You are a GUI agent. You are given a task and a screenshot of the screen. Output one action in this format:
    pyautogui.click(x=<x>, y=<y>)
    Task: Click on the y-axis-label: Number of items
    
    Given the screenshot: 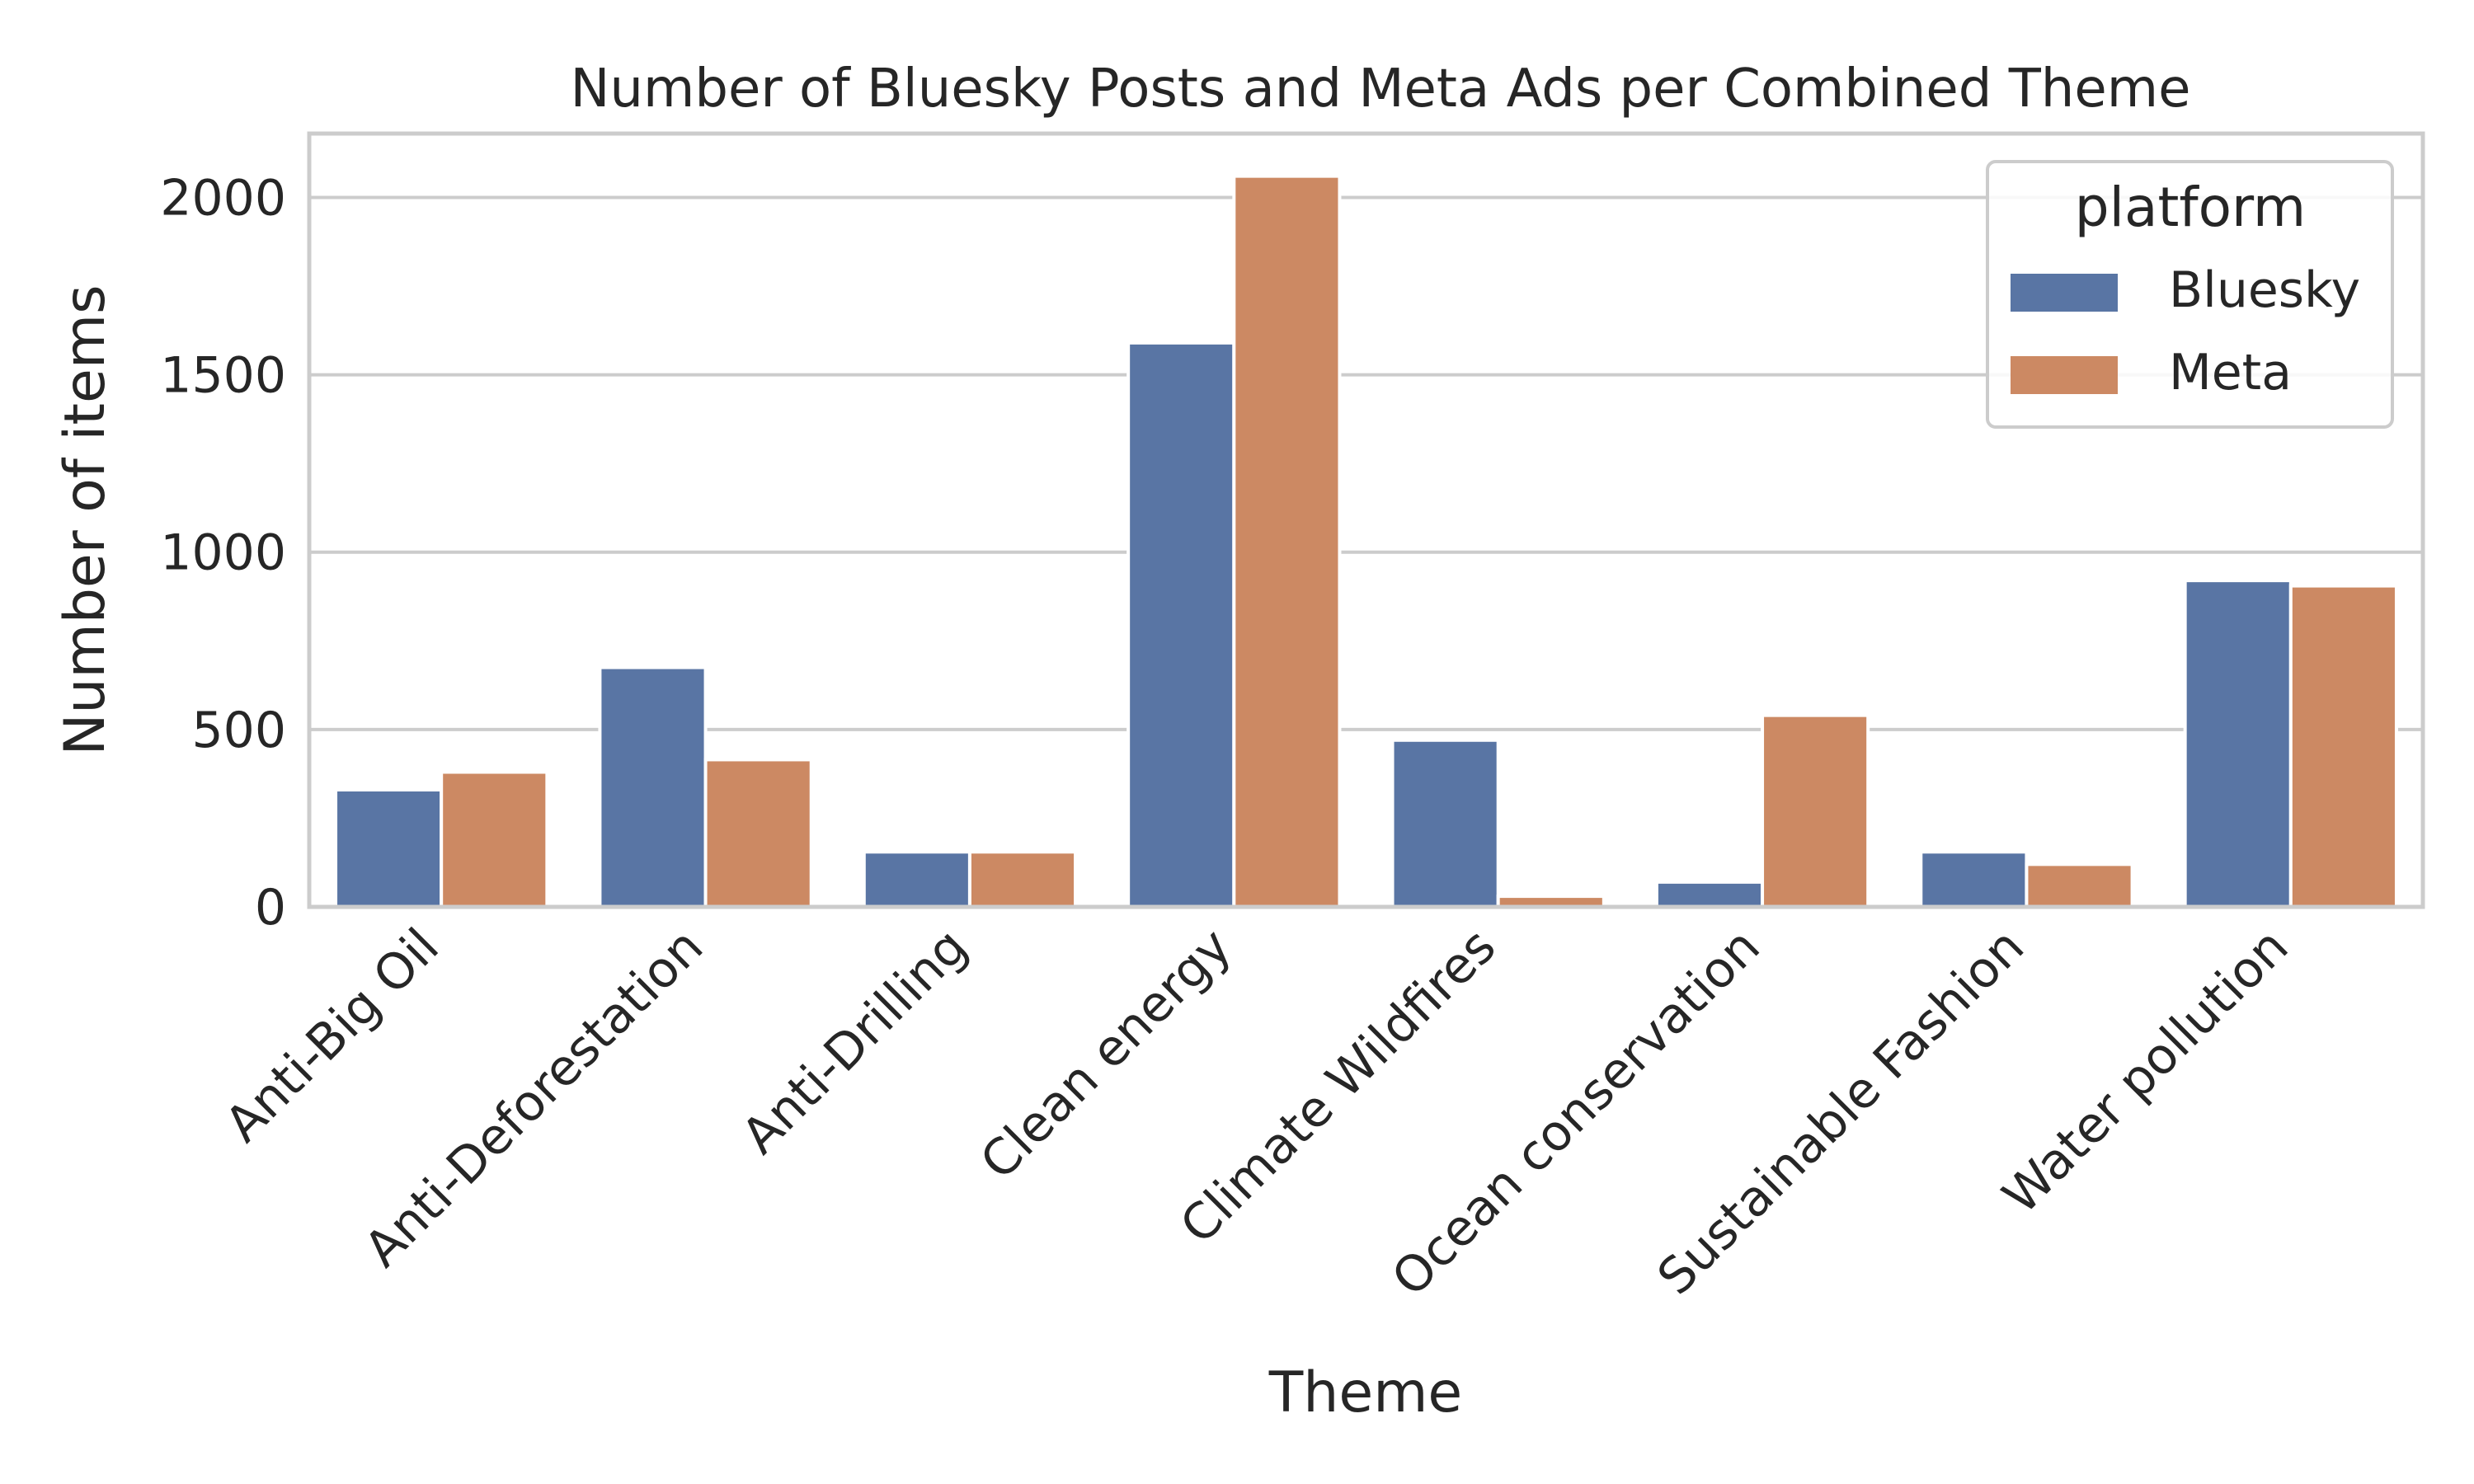 What is the action you would take?
    pyautogui.click(x=85, y=520)
    